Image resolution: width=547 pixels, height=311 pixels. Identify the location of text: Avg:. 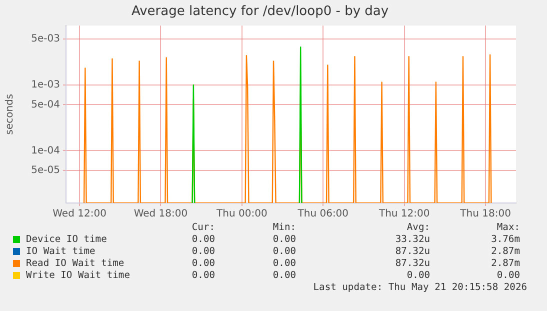
(418, 227).